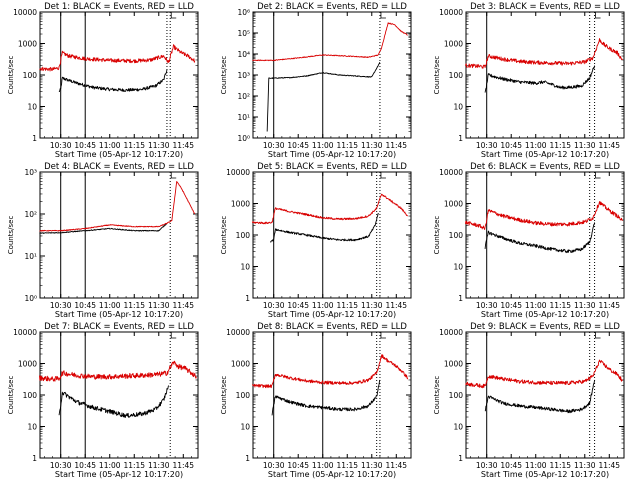 The image size is (640, 480). Describe the element at coordinates (332, 327) in the screenshot. I see `panel-title: Det 8: BLACK = Events, RED = LLD` at that location.